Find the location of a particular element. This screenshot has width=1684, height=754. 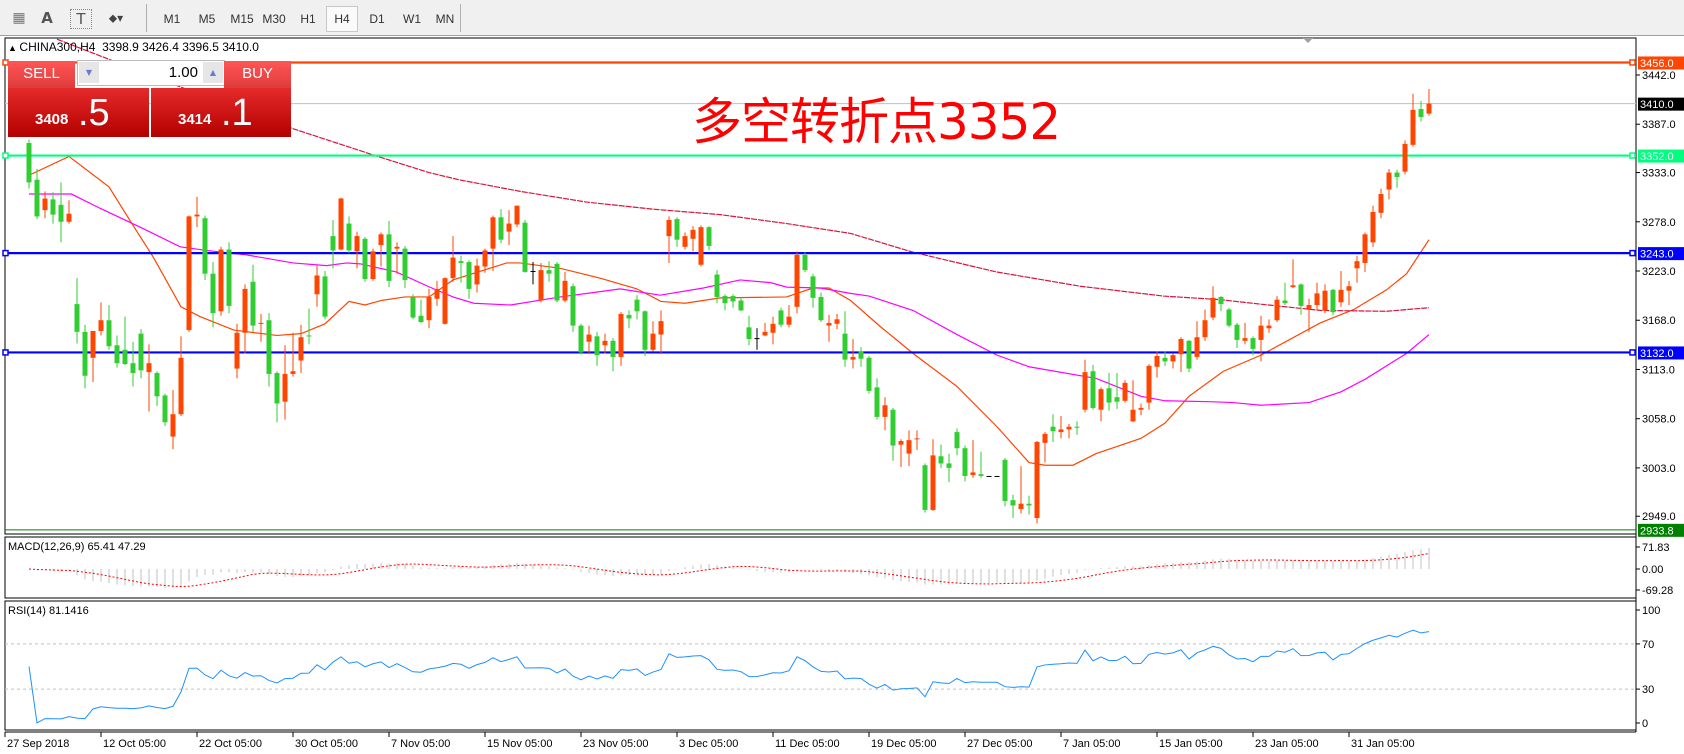

lot-value: 1.00 is located at coordinates (183, 72).